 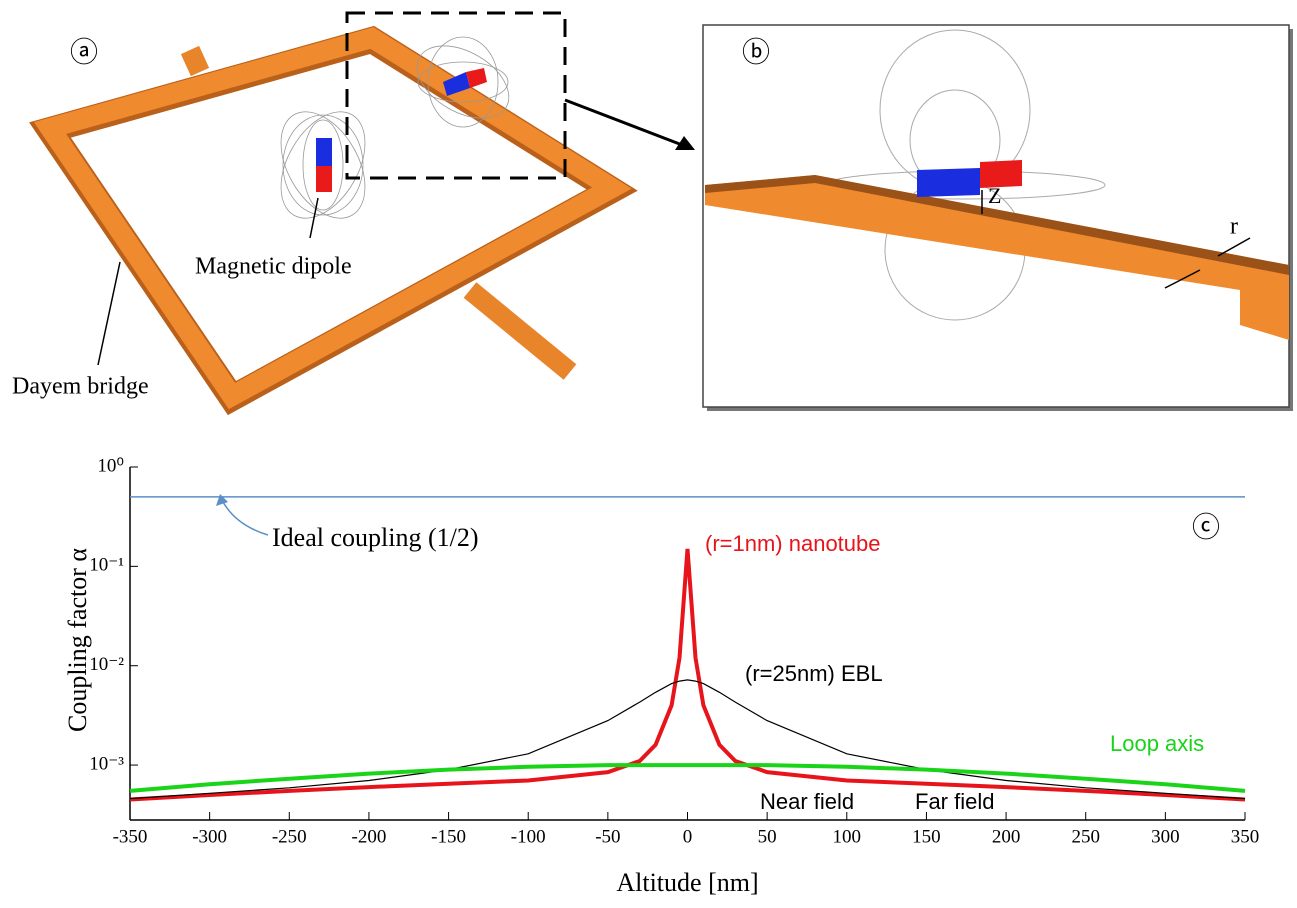 I want to click on y-tick-label: 10⁻³, so click(x=106, y=763).